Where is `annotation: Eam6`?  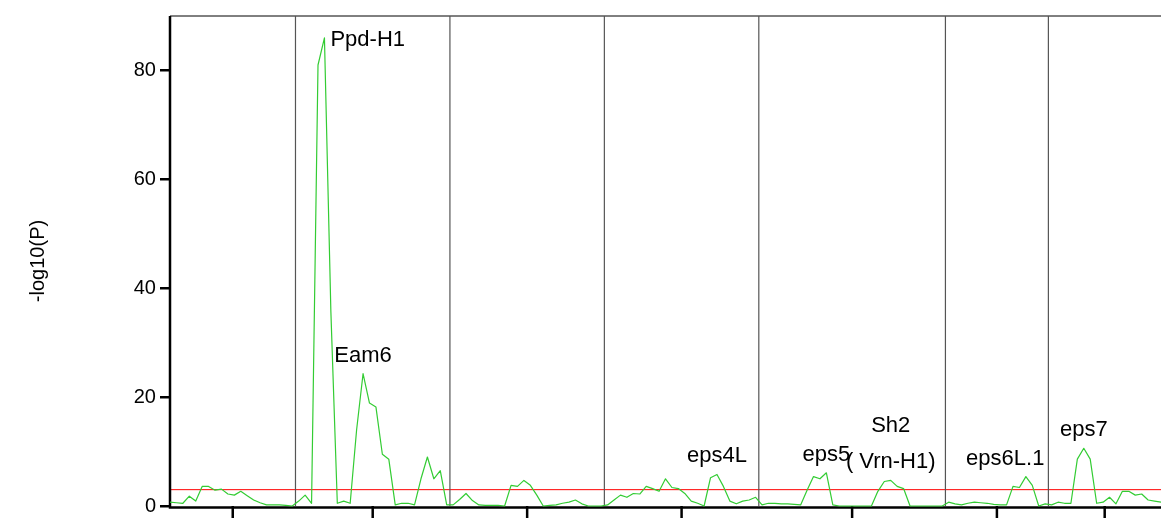 annotation: Eam6 is located at coordinates (363, 354).